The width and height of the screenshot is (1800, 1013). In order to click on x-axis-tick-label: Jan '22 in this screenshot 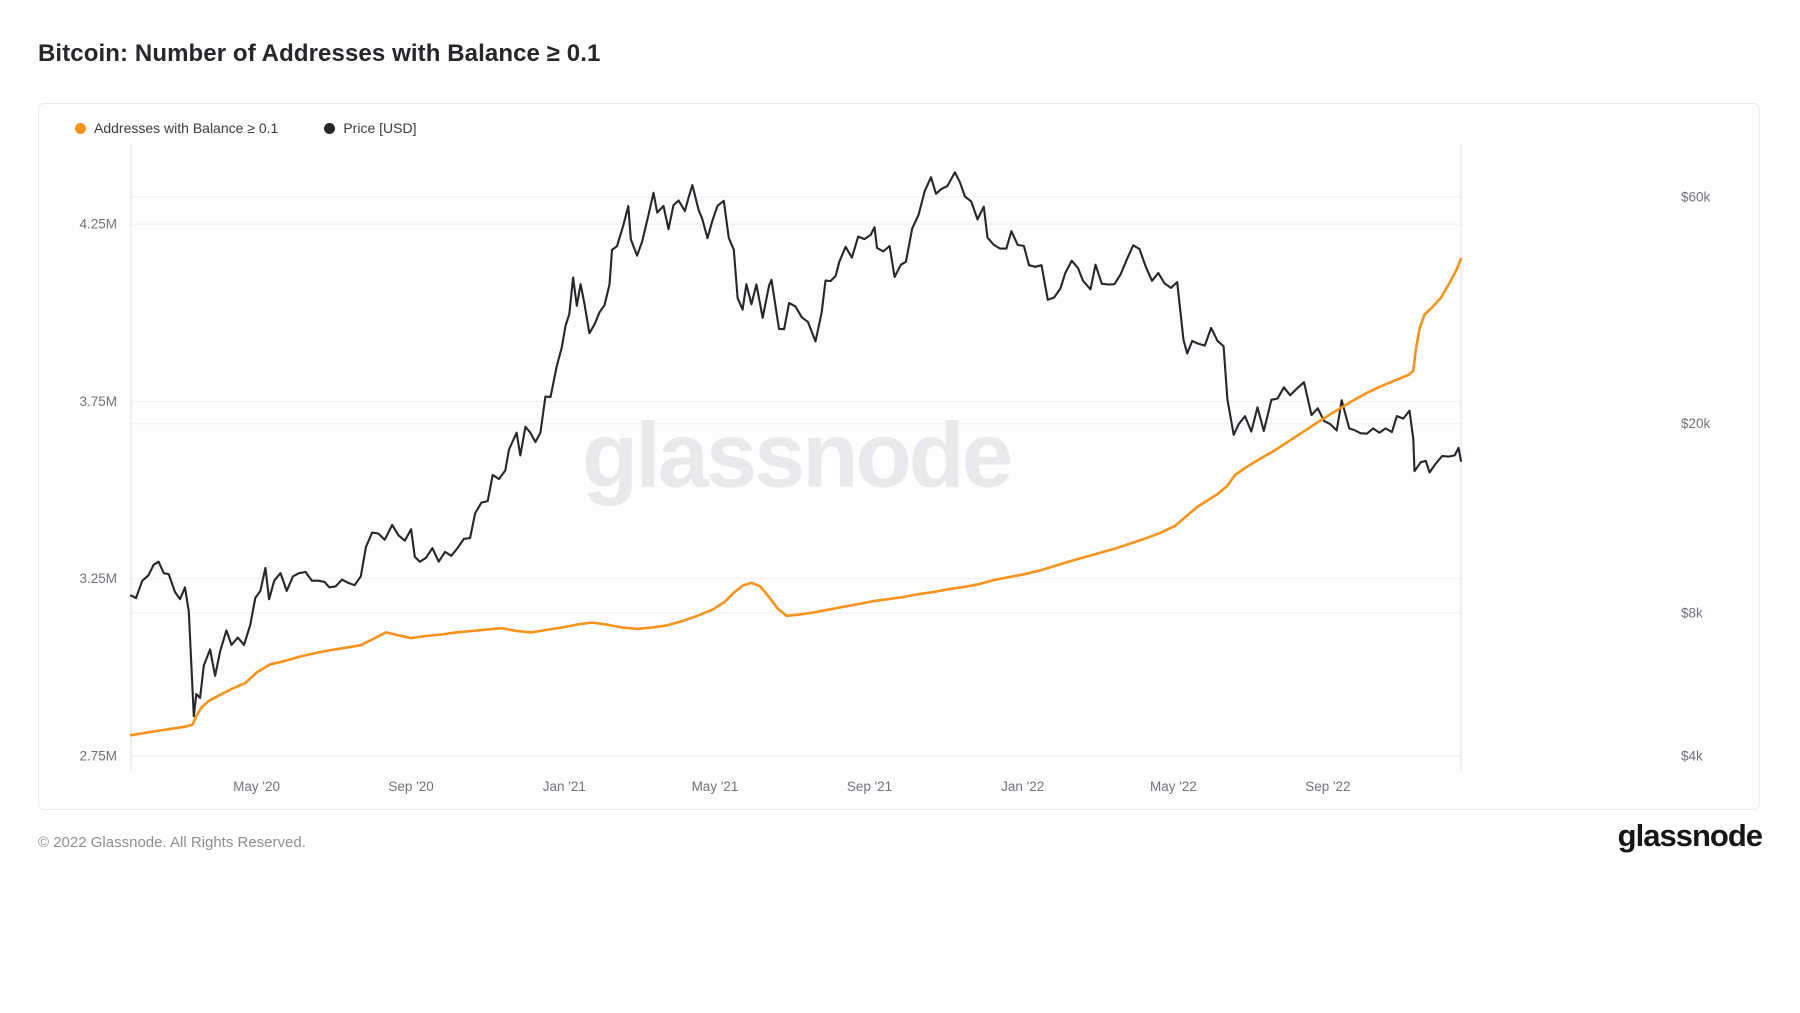, I will do `click(1022, 786)`.